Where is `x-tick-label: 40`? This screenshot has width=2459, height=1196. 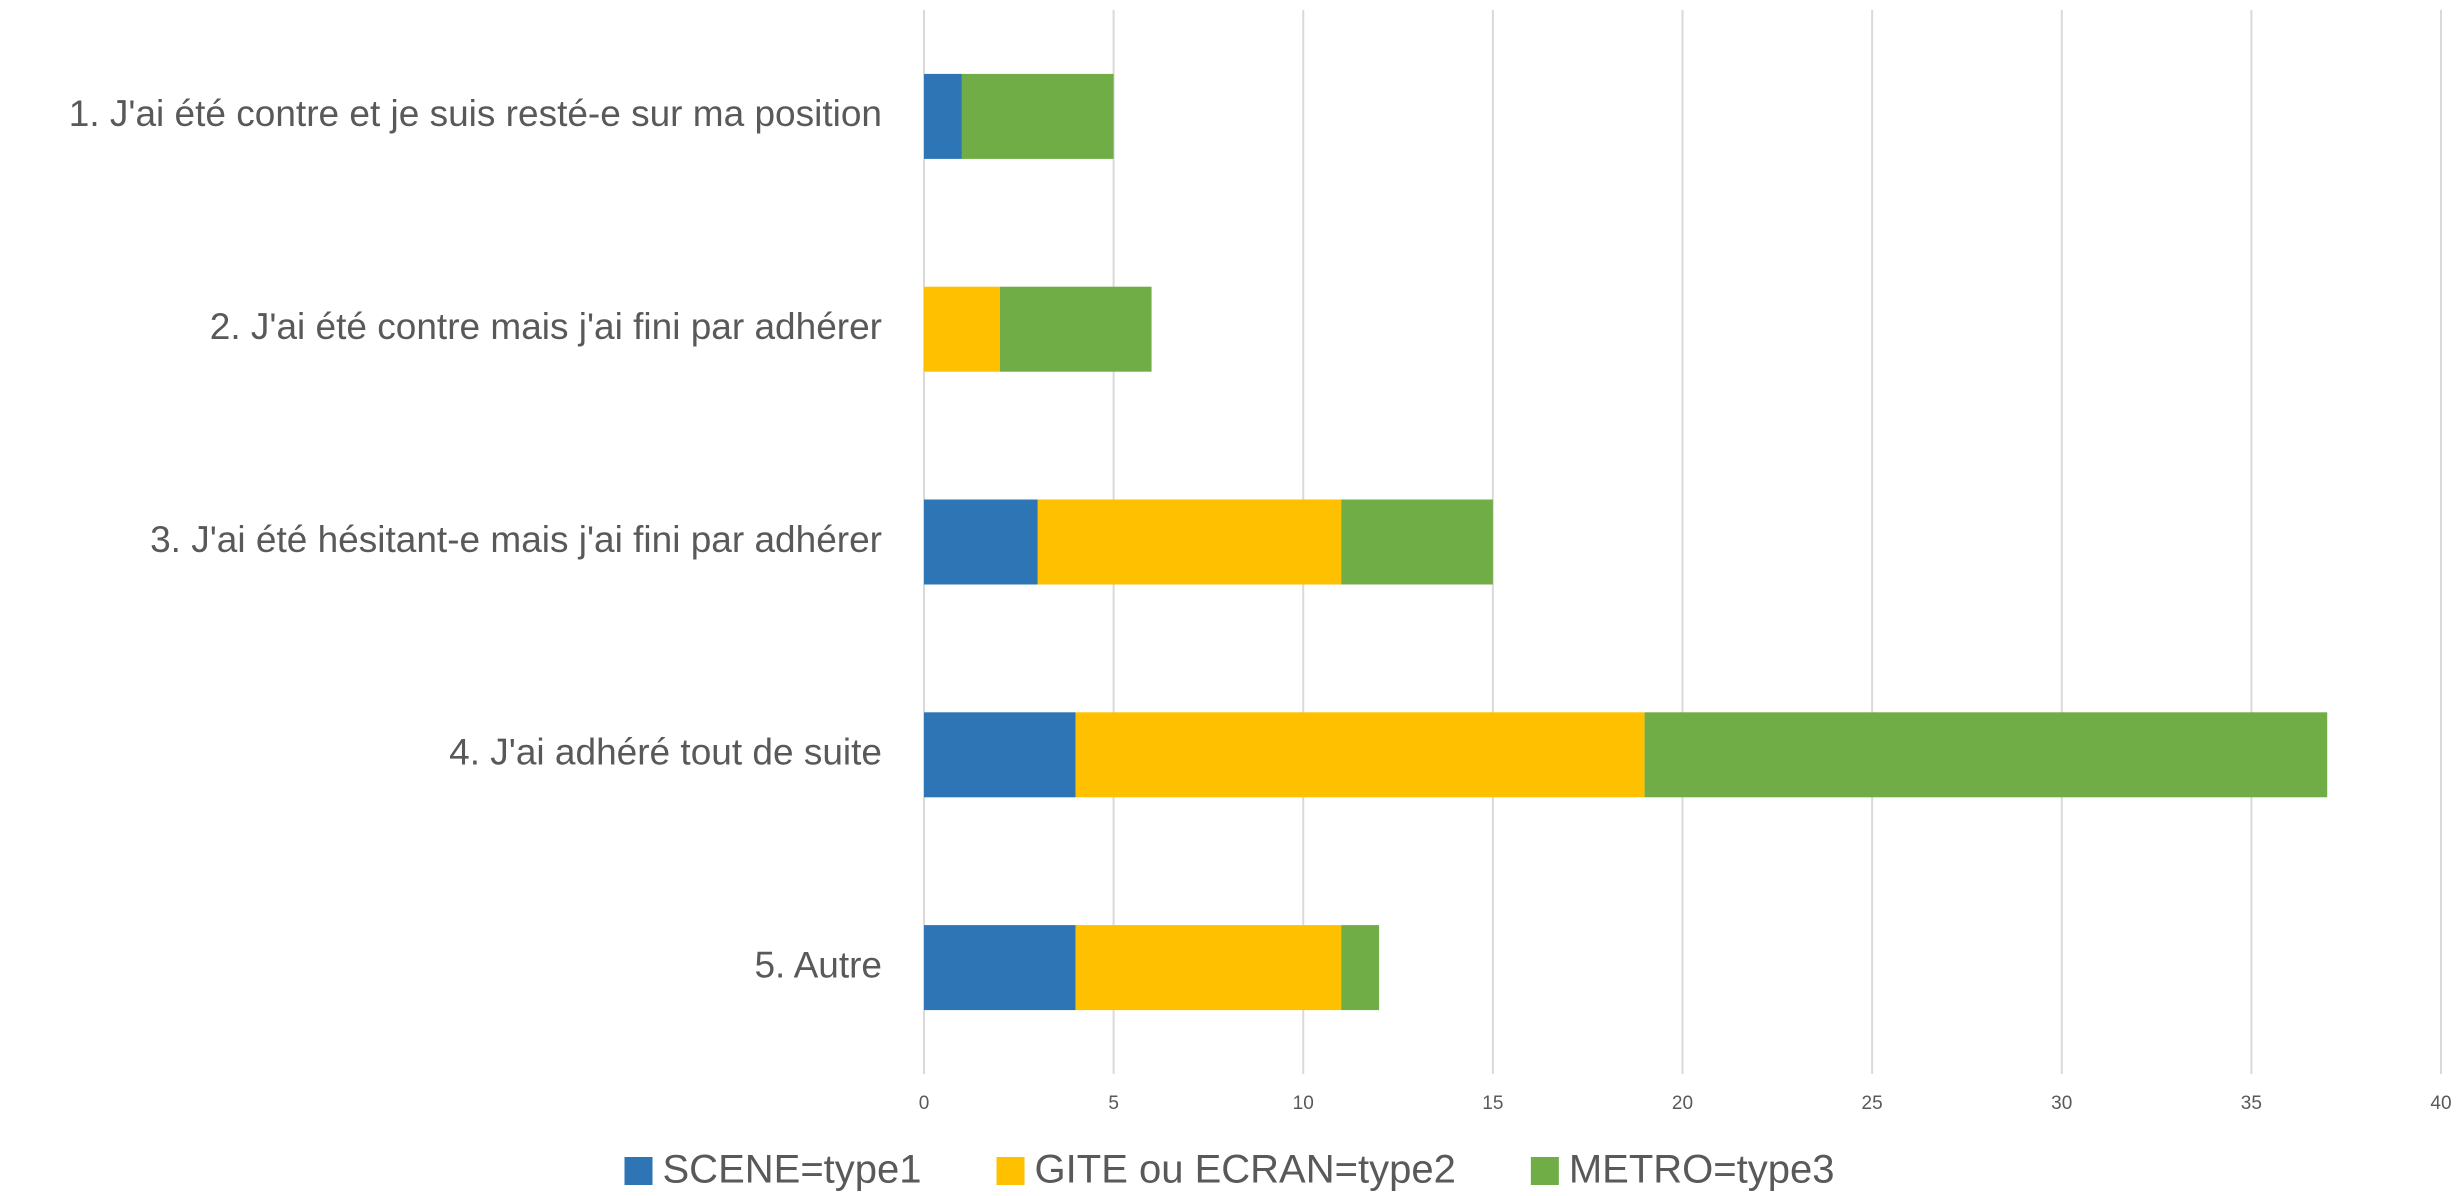
x-tick-label: 40 is located at coordinates (2440, 1103).